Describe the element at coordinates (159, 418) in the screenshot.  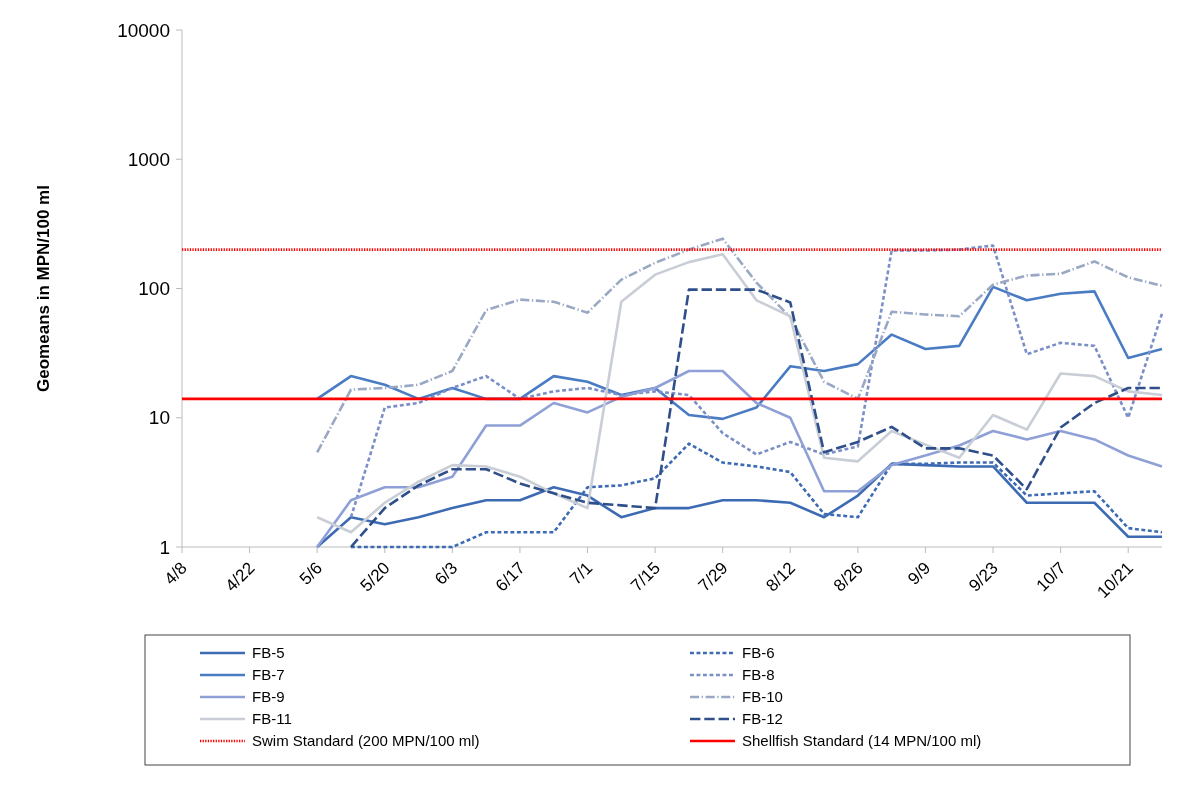
I see `y-tick-label: 10` at that location.